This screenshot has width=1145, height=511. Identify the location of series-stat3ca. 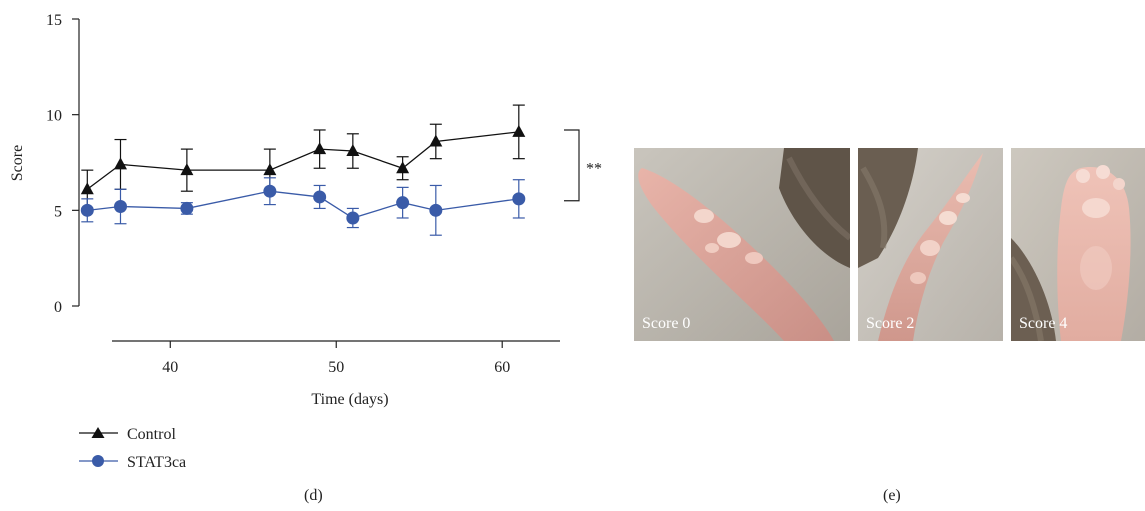
(303, 206).